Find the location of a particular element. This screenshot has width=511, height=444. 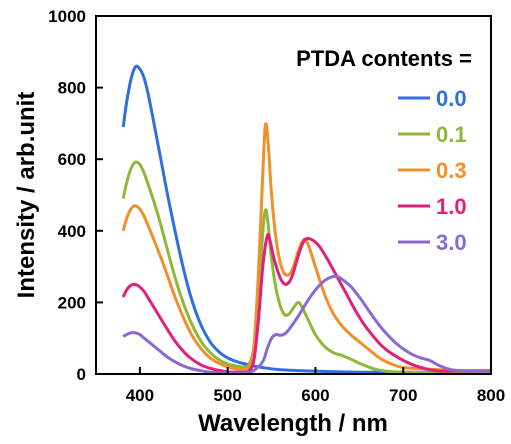

y-axis-title: Intensity / arb.unit is located at coordinates (26, 195).